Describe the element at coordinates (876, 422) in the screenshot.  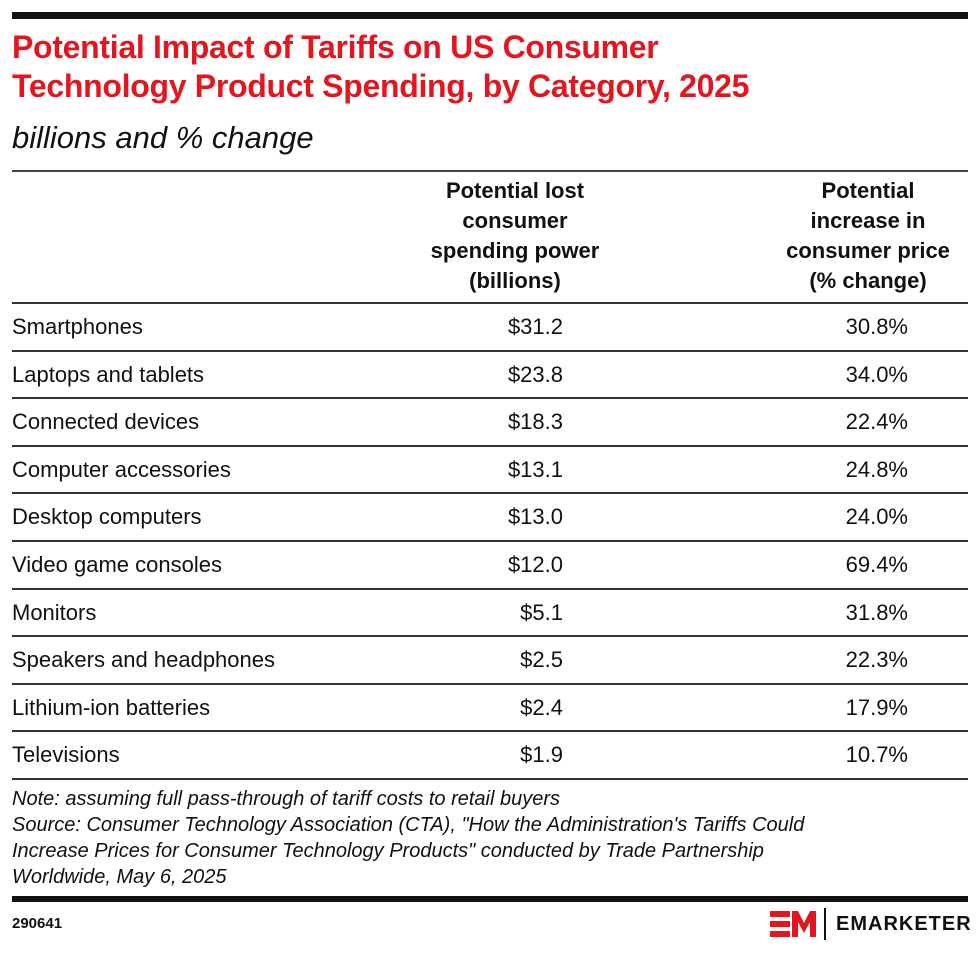
I see `price-change-value: 22.4%` at that location.